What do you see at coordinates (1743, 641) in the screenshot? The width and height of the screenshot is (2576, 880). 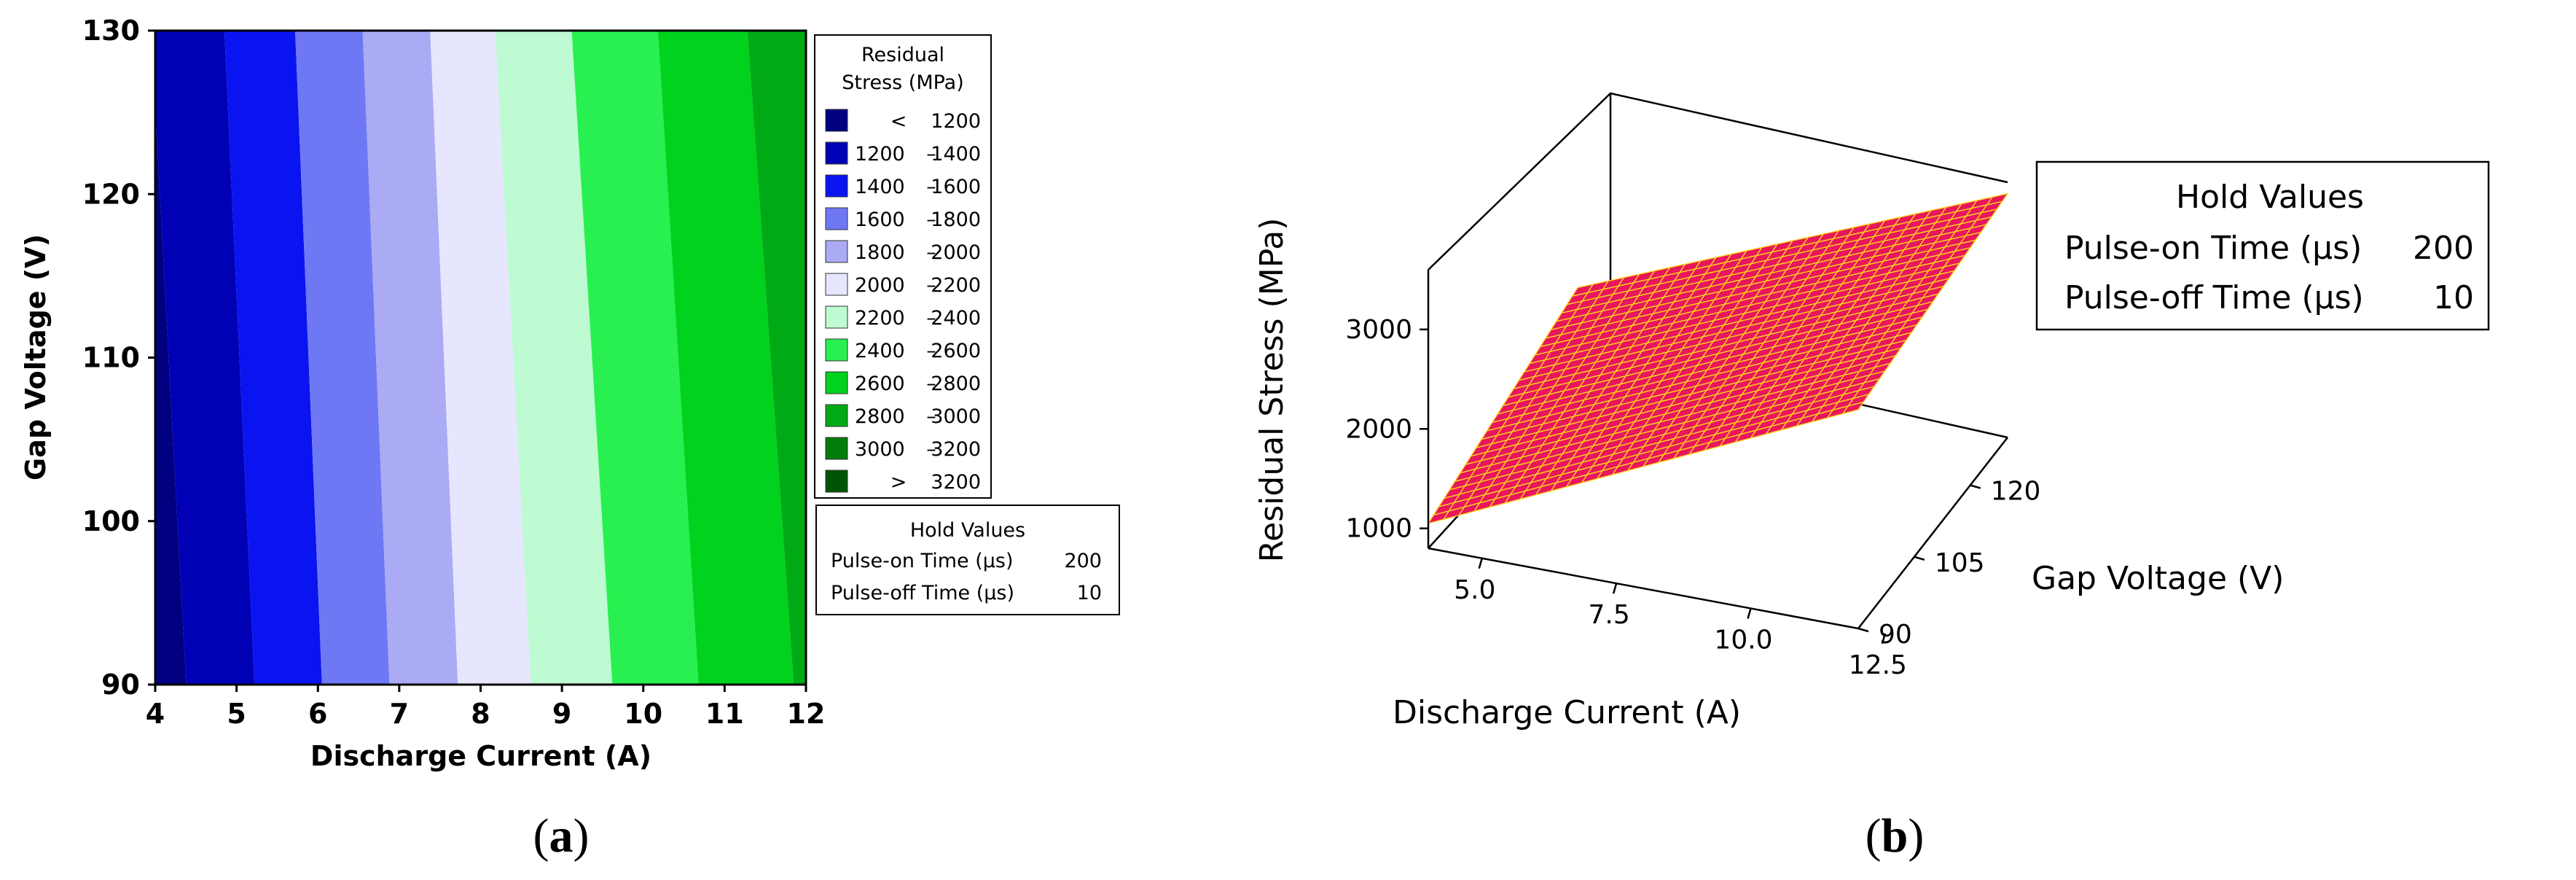 I see `x-tick-label: 10.0` at bounding box center [1743, 641].